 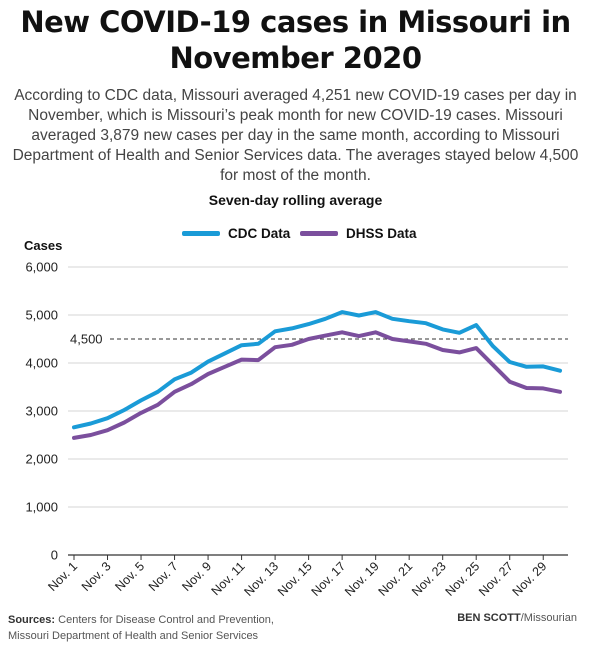 I want to click on legend-swatch-cdc, so click(x=201, y=233).